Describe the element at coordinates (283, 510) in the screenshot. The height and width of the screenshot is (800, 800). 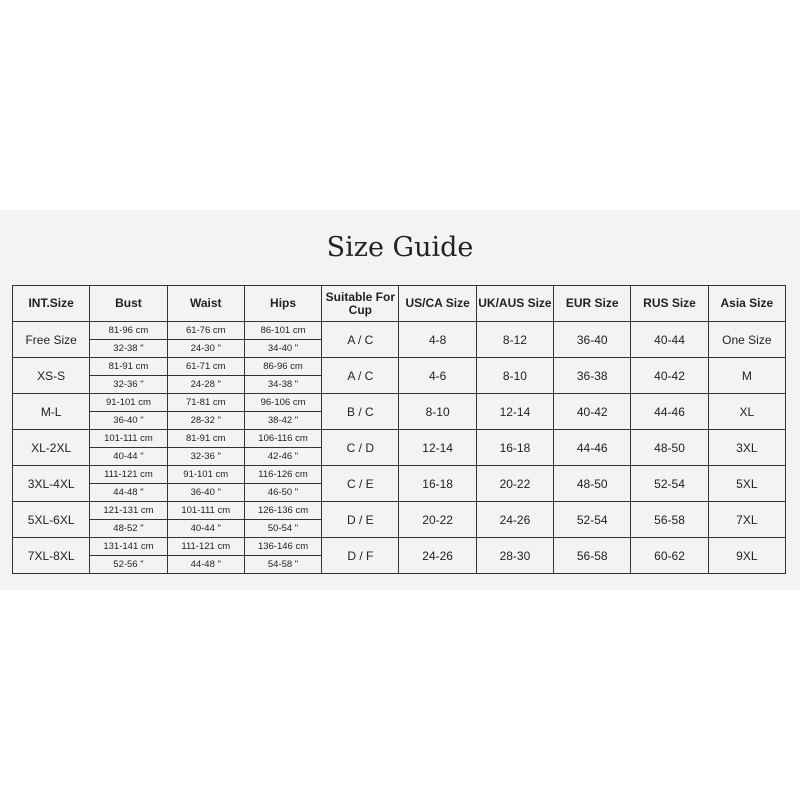
I see `table-cell: 126-136 cm` at that location.